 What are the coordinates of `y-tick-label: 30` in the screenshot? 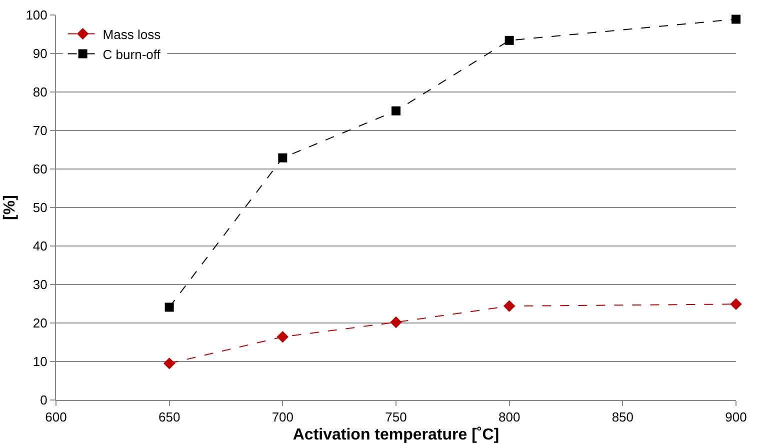 It's located at (40, 284).